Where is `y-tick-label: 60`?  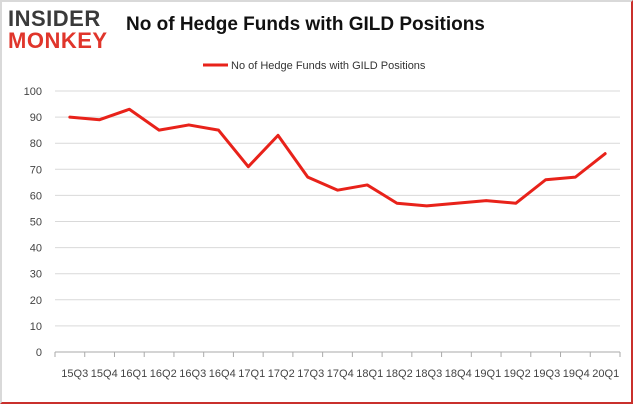 y-tick-label: 60 is located at coordinates (36, 196).